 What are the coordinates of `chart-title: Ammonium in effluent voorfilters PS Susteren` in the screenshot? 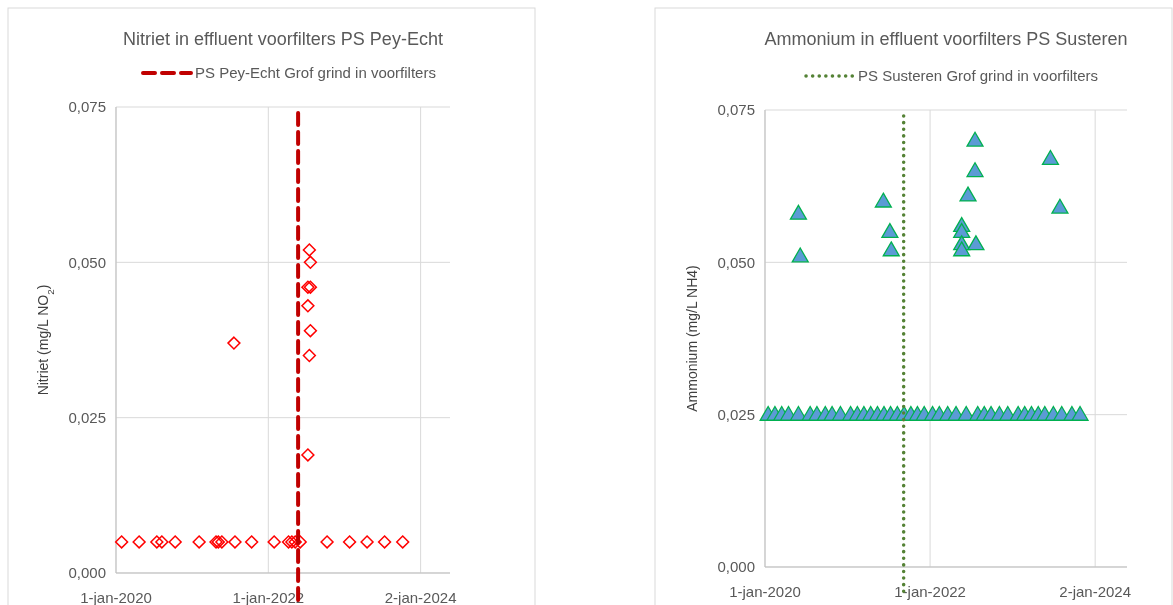 It's located at (946, 39).